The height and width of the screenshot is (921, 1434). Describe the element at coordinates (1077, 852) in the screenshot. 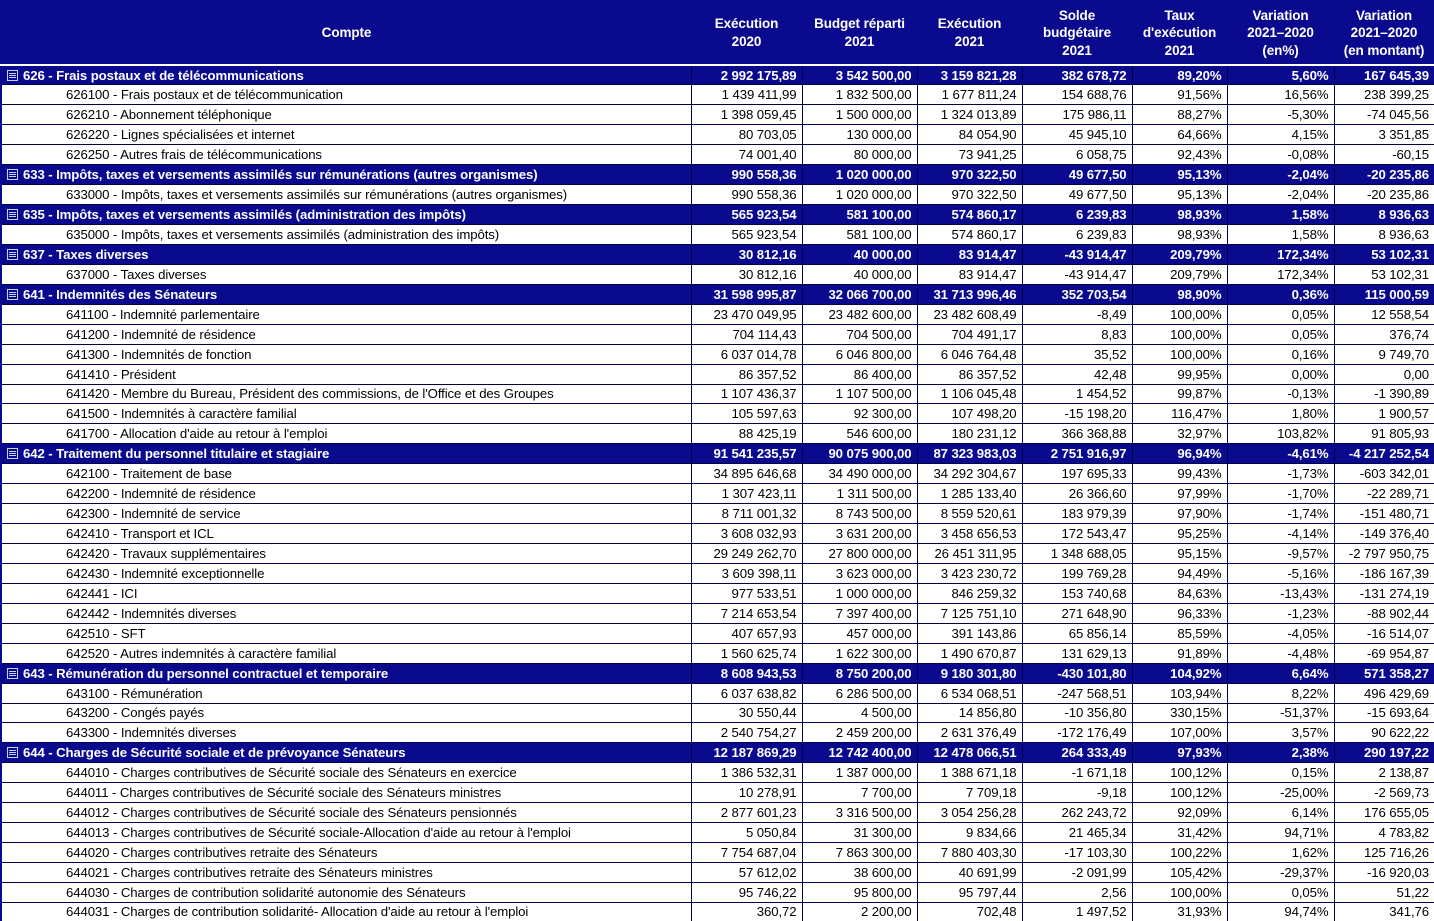

I see `cell-solde-budgetaire-2021: -17 103,30` at that location.